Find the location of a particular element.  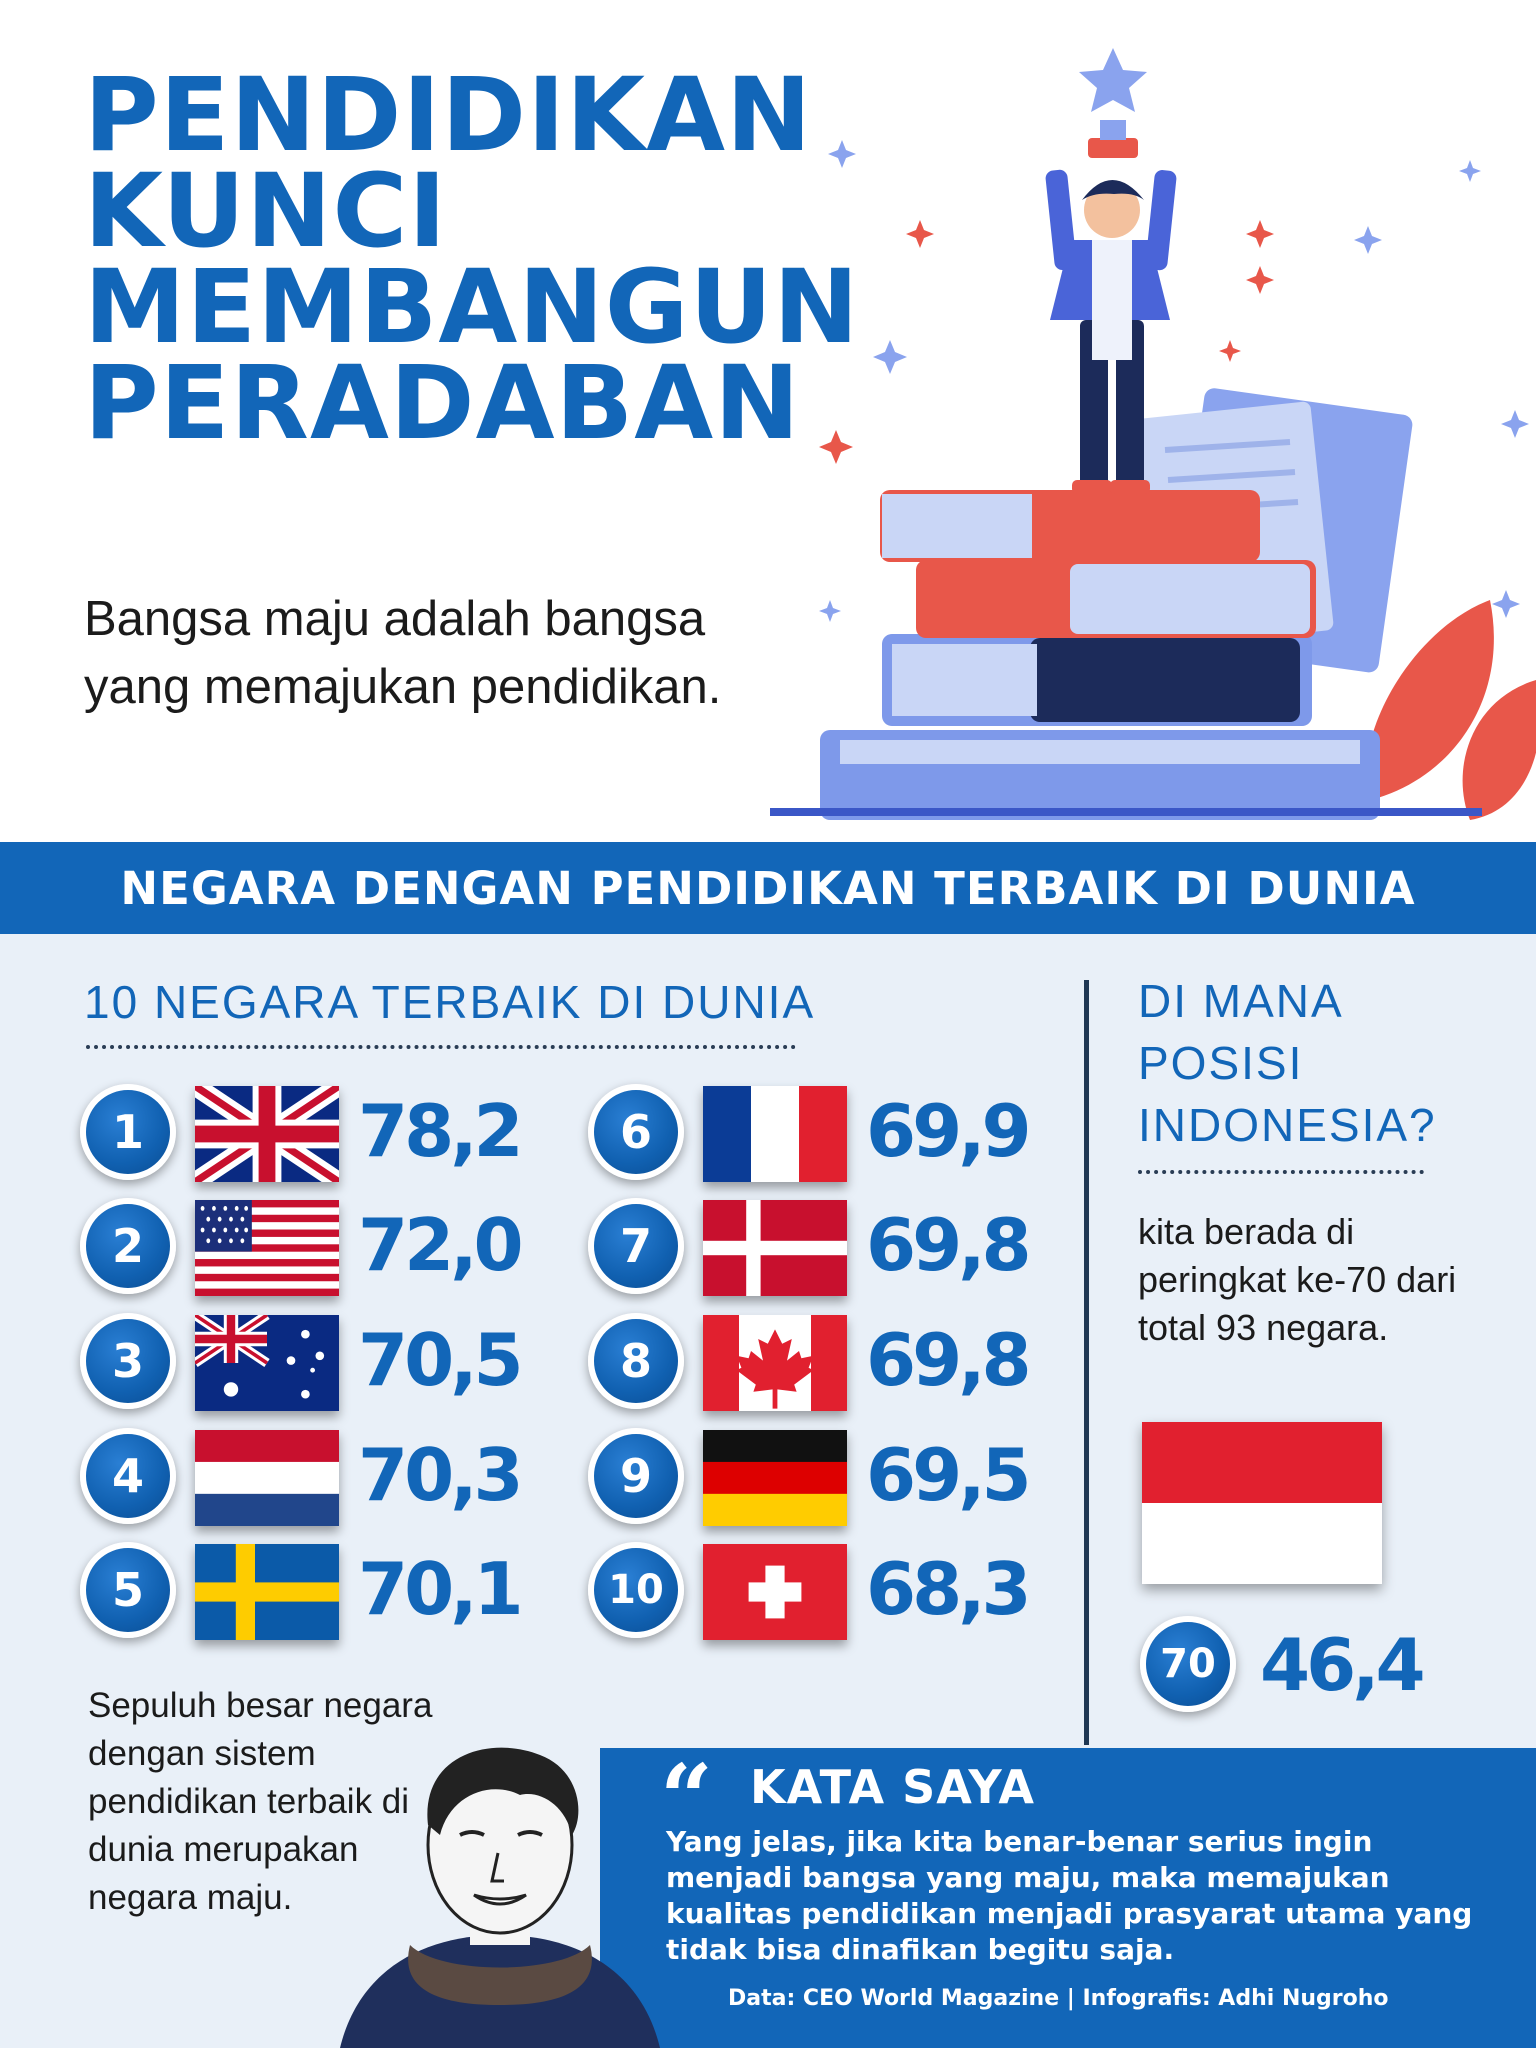

title-line: PENDIDIKAN is located at coordinates (448, 115).